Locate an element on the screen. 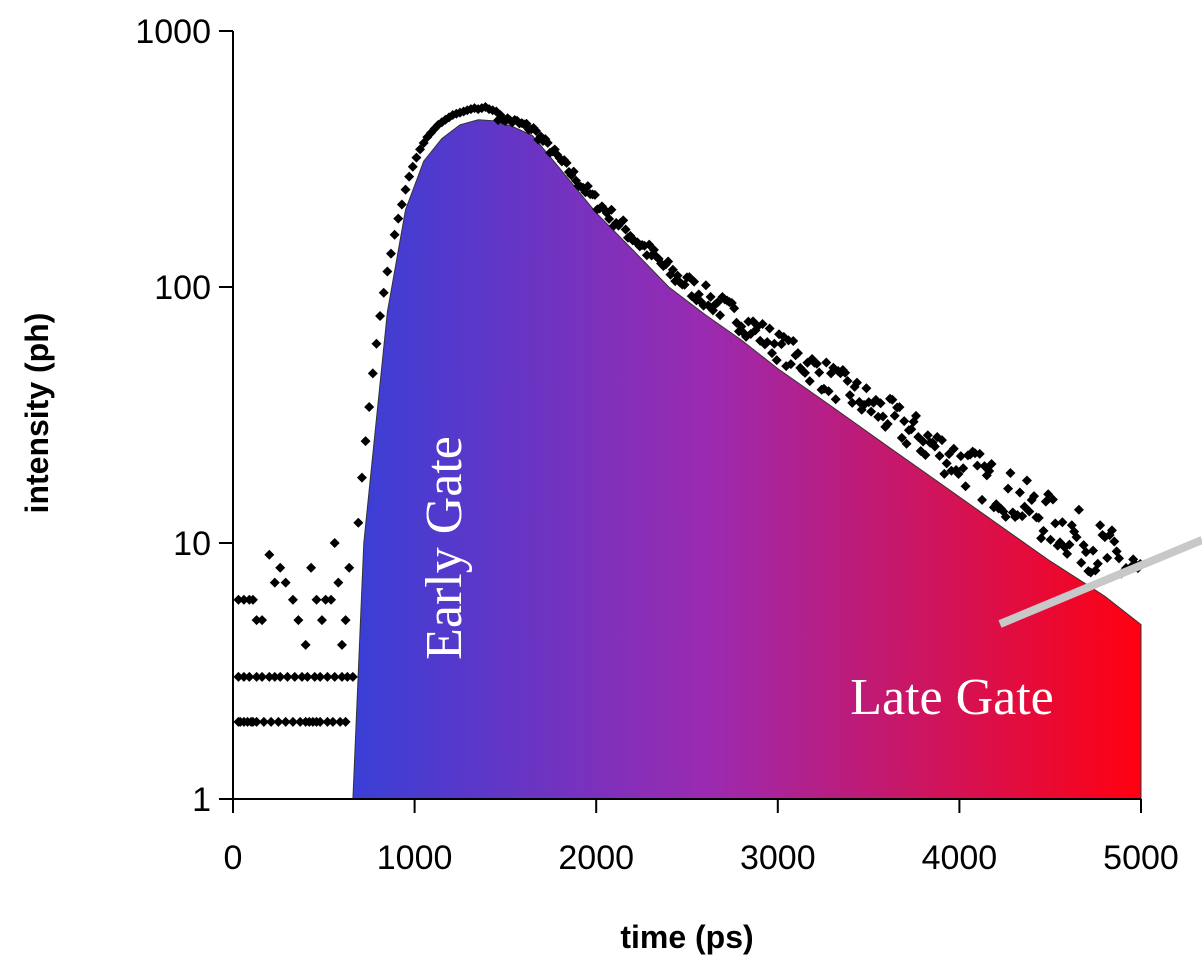 The height and width of the screenshot is (977, 1202). x-tick-label: 2000 is located at coordinates (596, 858).